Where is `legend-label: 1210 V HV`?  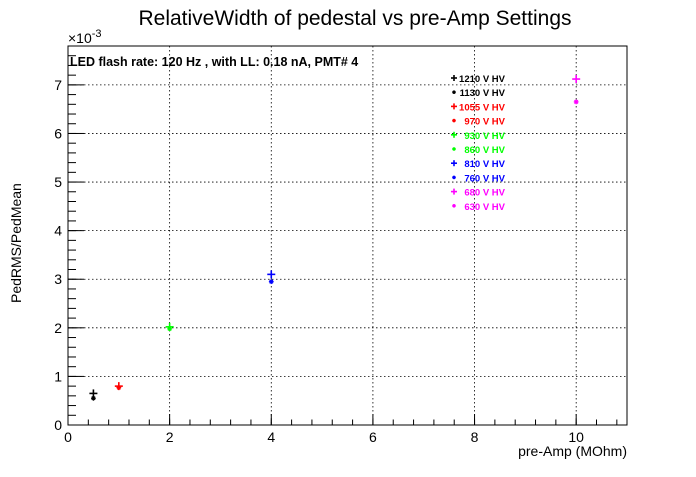
legend-label: 1210 V HV is located at coordinates (482, 79).